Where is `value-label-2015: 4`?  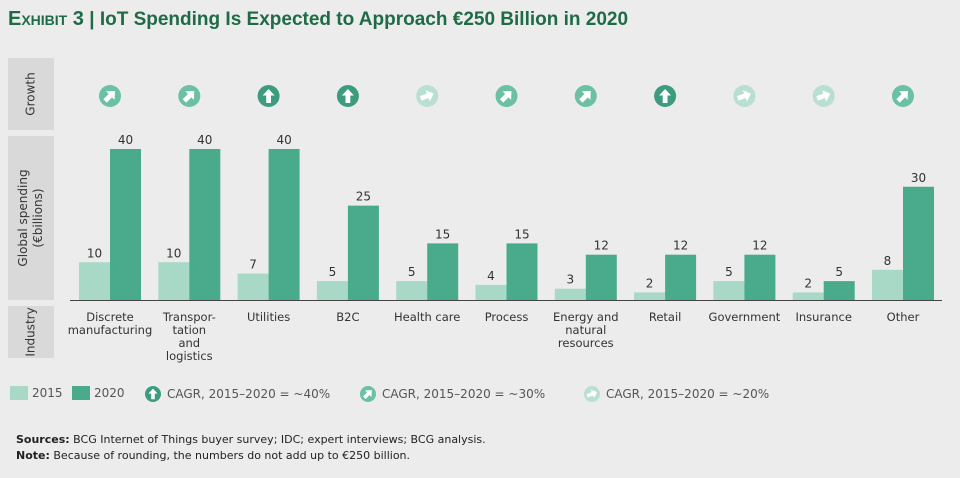 value-label-2015: 4 is located at coordinates (491, 276).